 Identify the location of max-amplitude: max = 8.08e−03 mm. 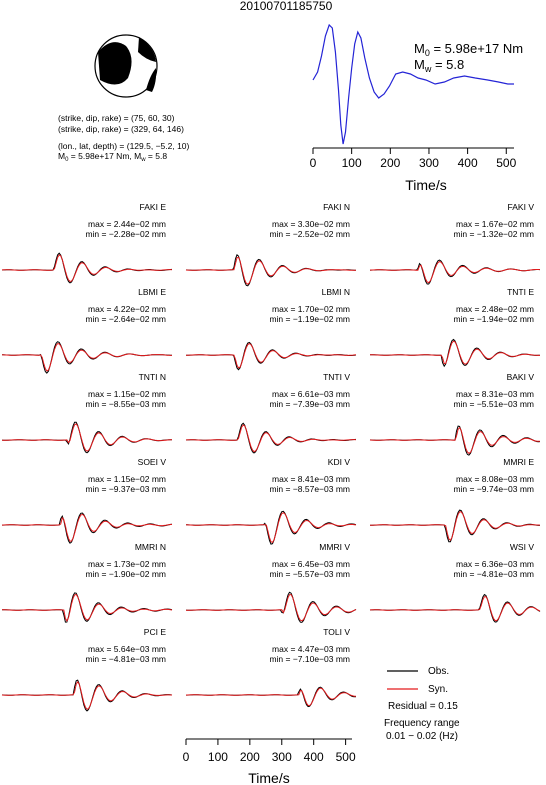
(495, 479).